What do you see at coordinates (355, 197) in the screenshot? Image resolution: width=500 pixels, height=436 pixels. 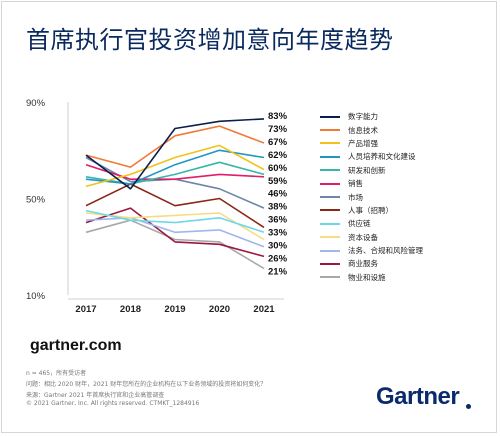 I see `legend-label: 市场` at bounding box center [355, 197].